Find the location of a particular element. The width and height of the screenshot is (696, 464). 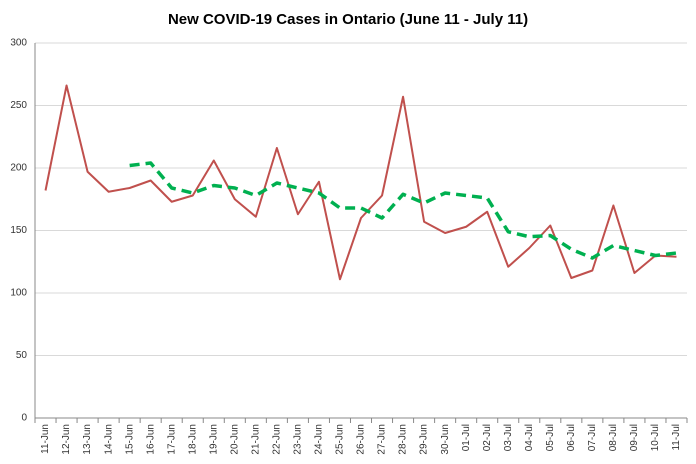

x-tick-label: 09-Jul is located at coordinates (634, 437).